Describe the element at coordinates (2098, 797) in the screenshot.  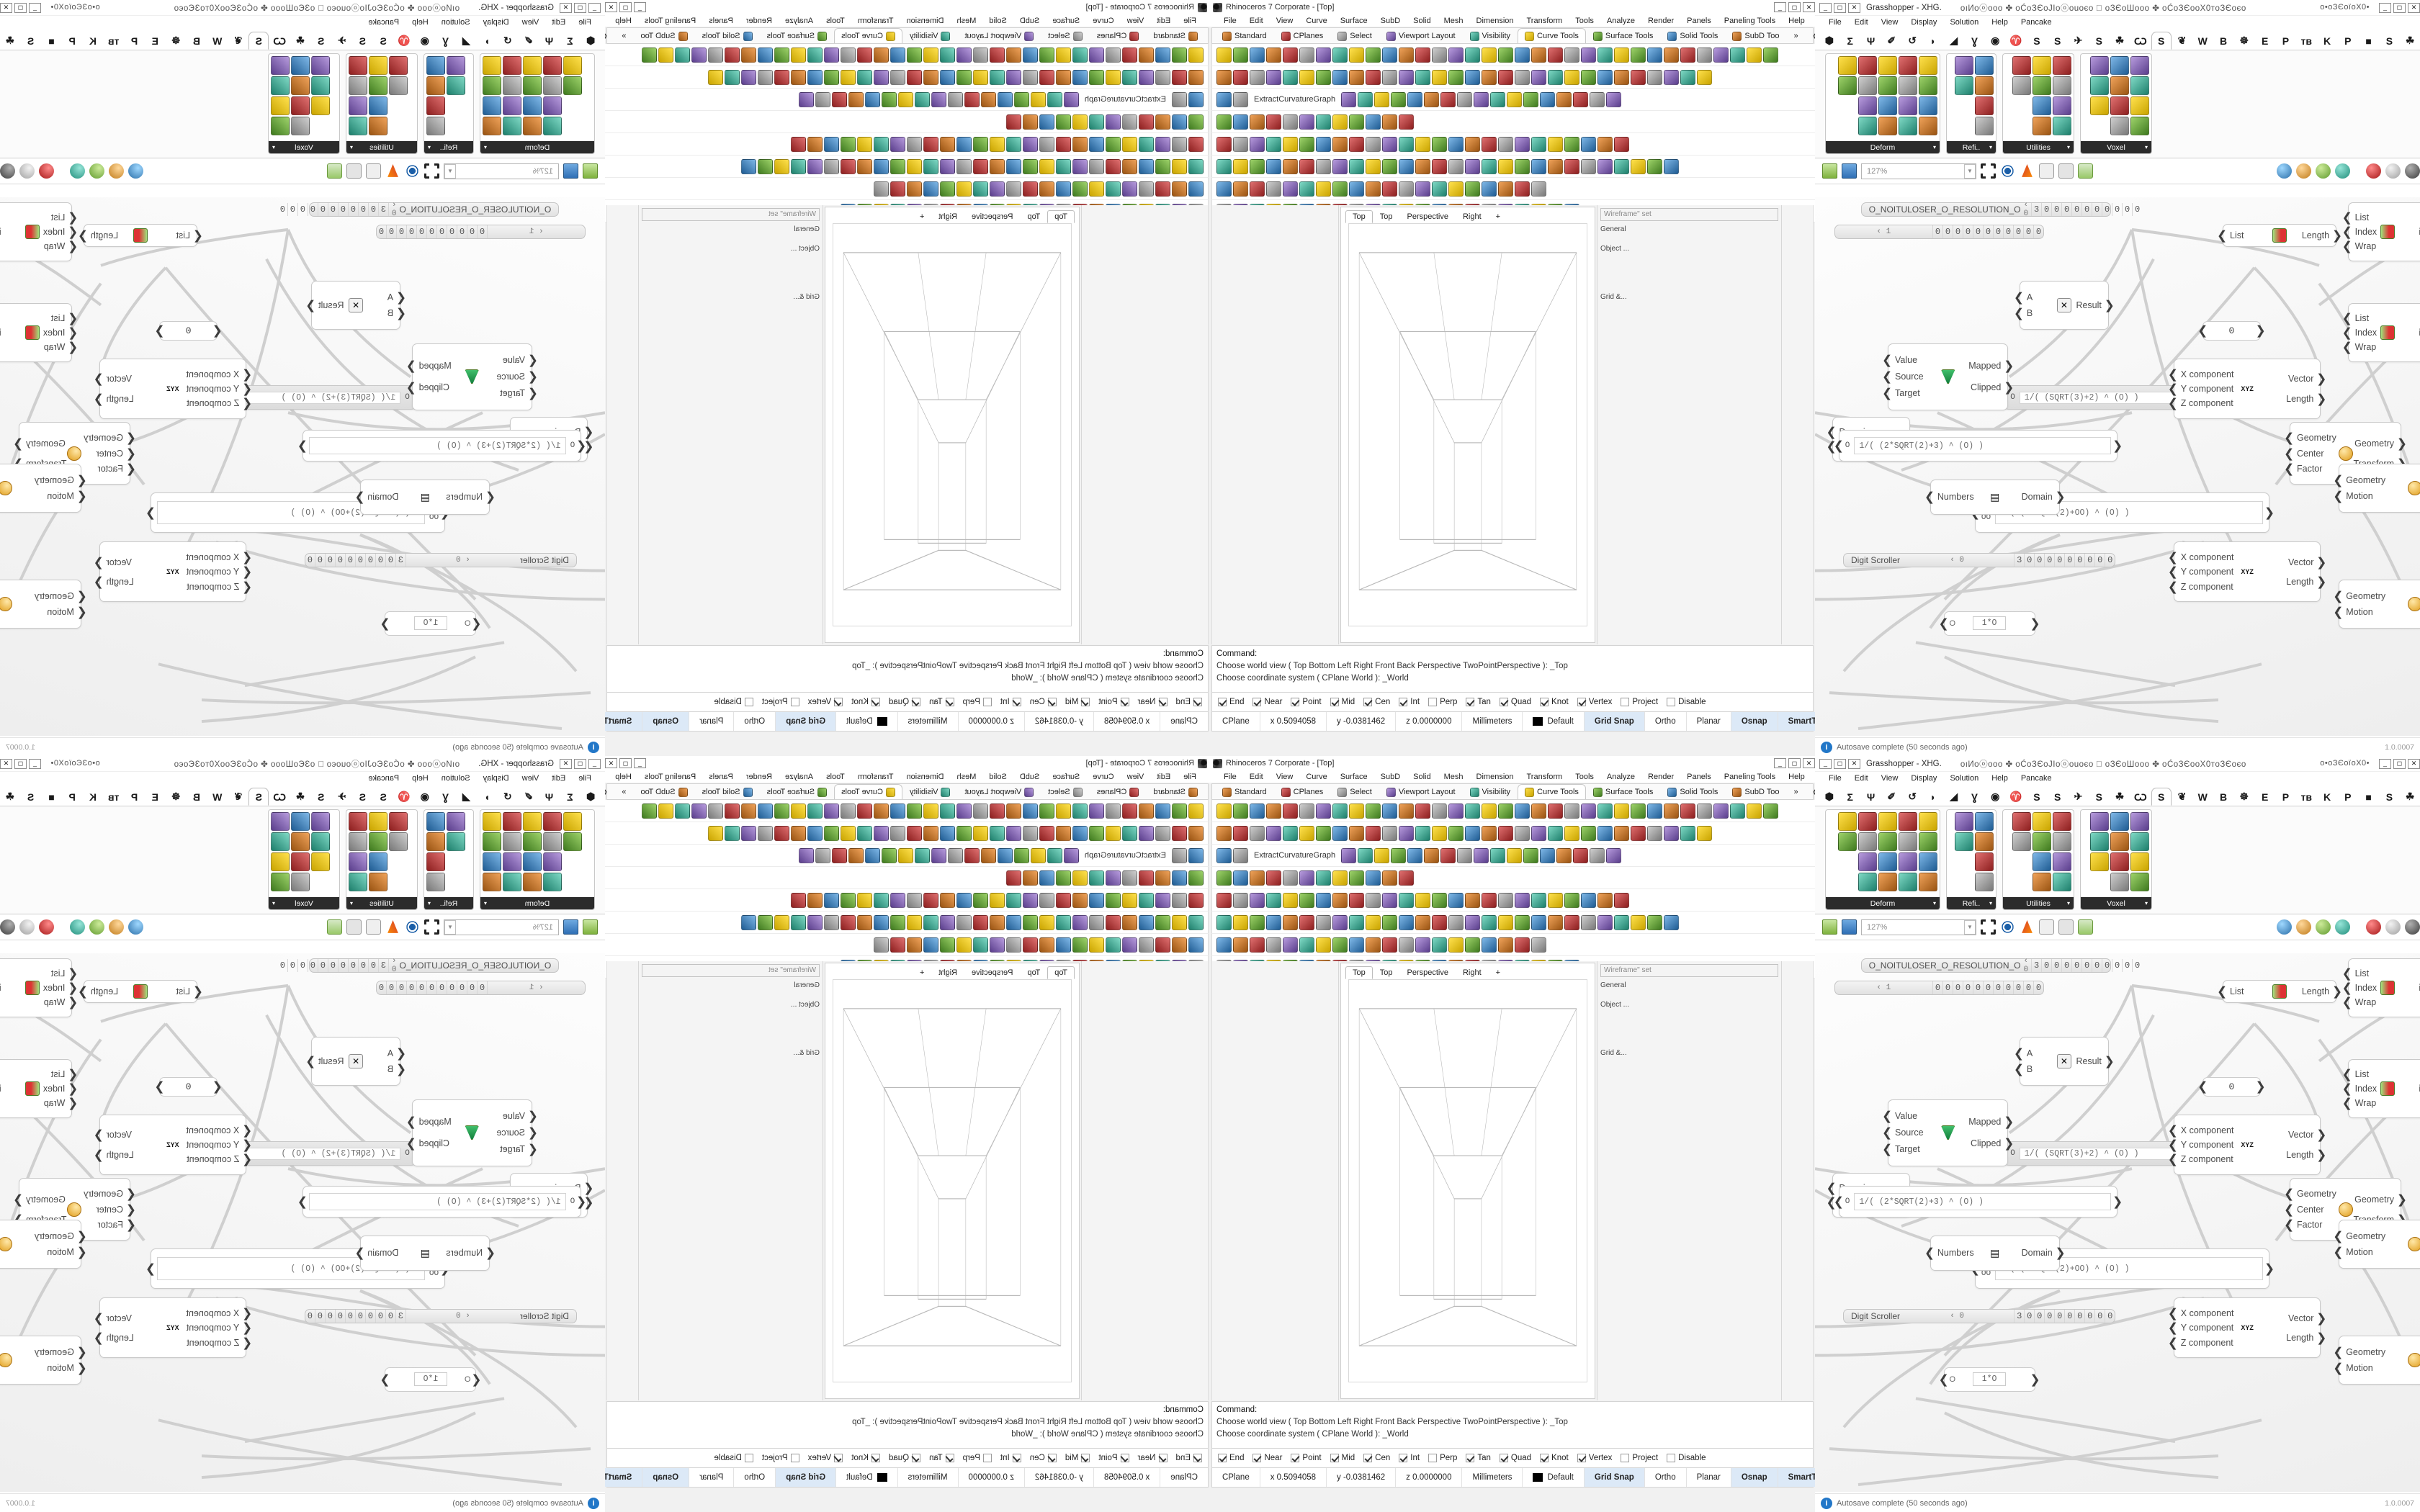
I see `gh-tab-13: S` at that location.